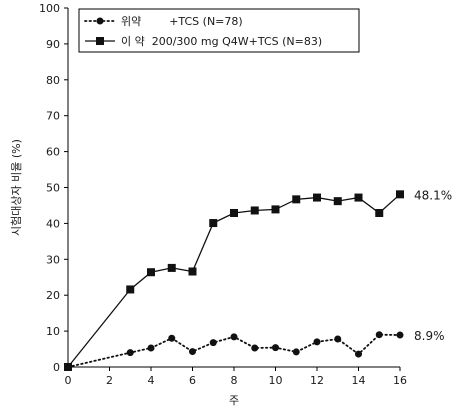  I want to click on x-tick-label: 10, so click(276, 380).